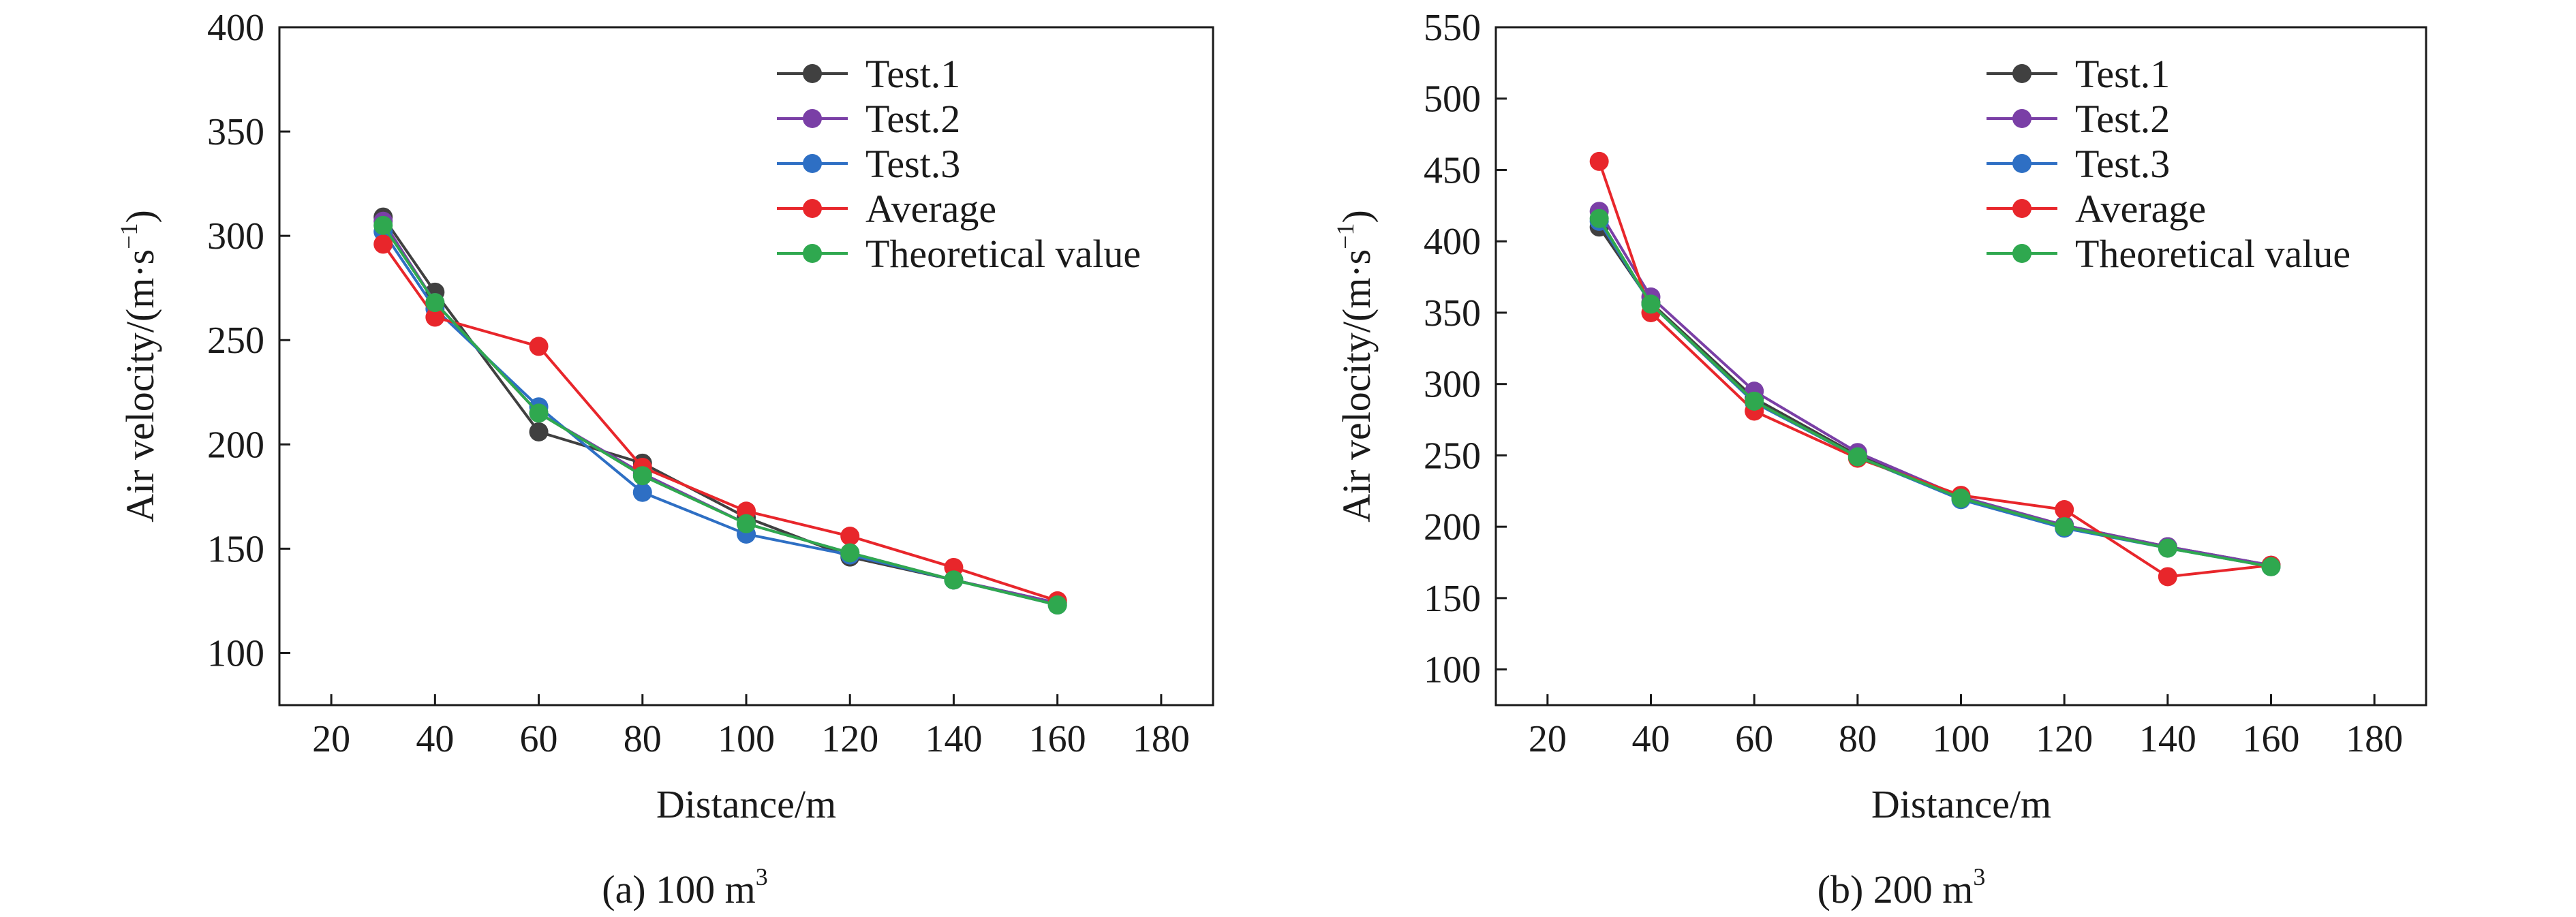  I want to click on y-tick-label: 450, so click(1452, 170).